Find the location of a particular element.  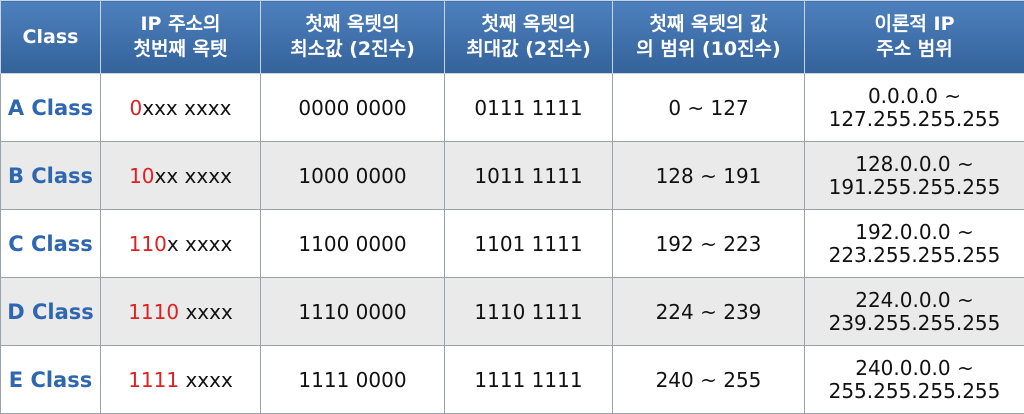

max-binary-cell: 1011 1111 is located at coordinates (529, 176).